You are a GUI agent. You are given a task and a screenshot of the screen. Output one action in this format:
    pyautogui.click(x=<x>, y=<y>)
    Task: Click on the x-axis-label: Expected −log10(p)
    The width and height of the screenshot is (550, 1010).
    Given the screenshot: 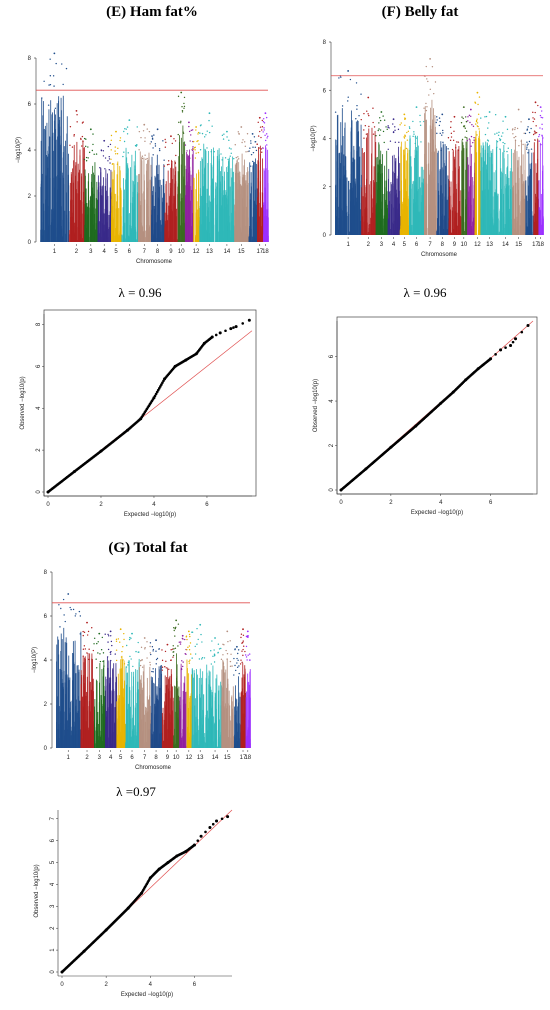 What is the action you would take?
    pyautogui.click(x=437, y=513)
    